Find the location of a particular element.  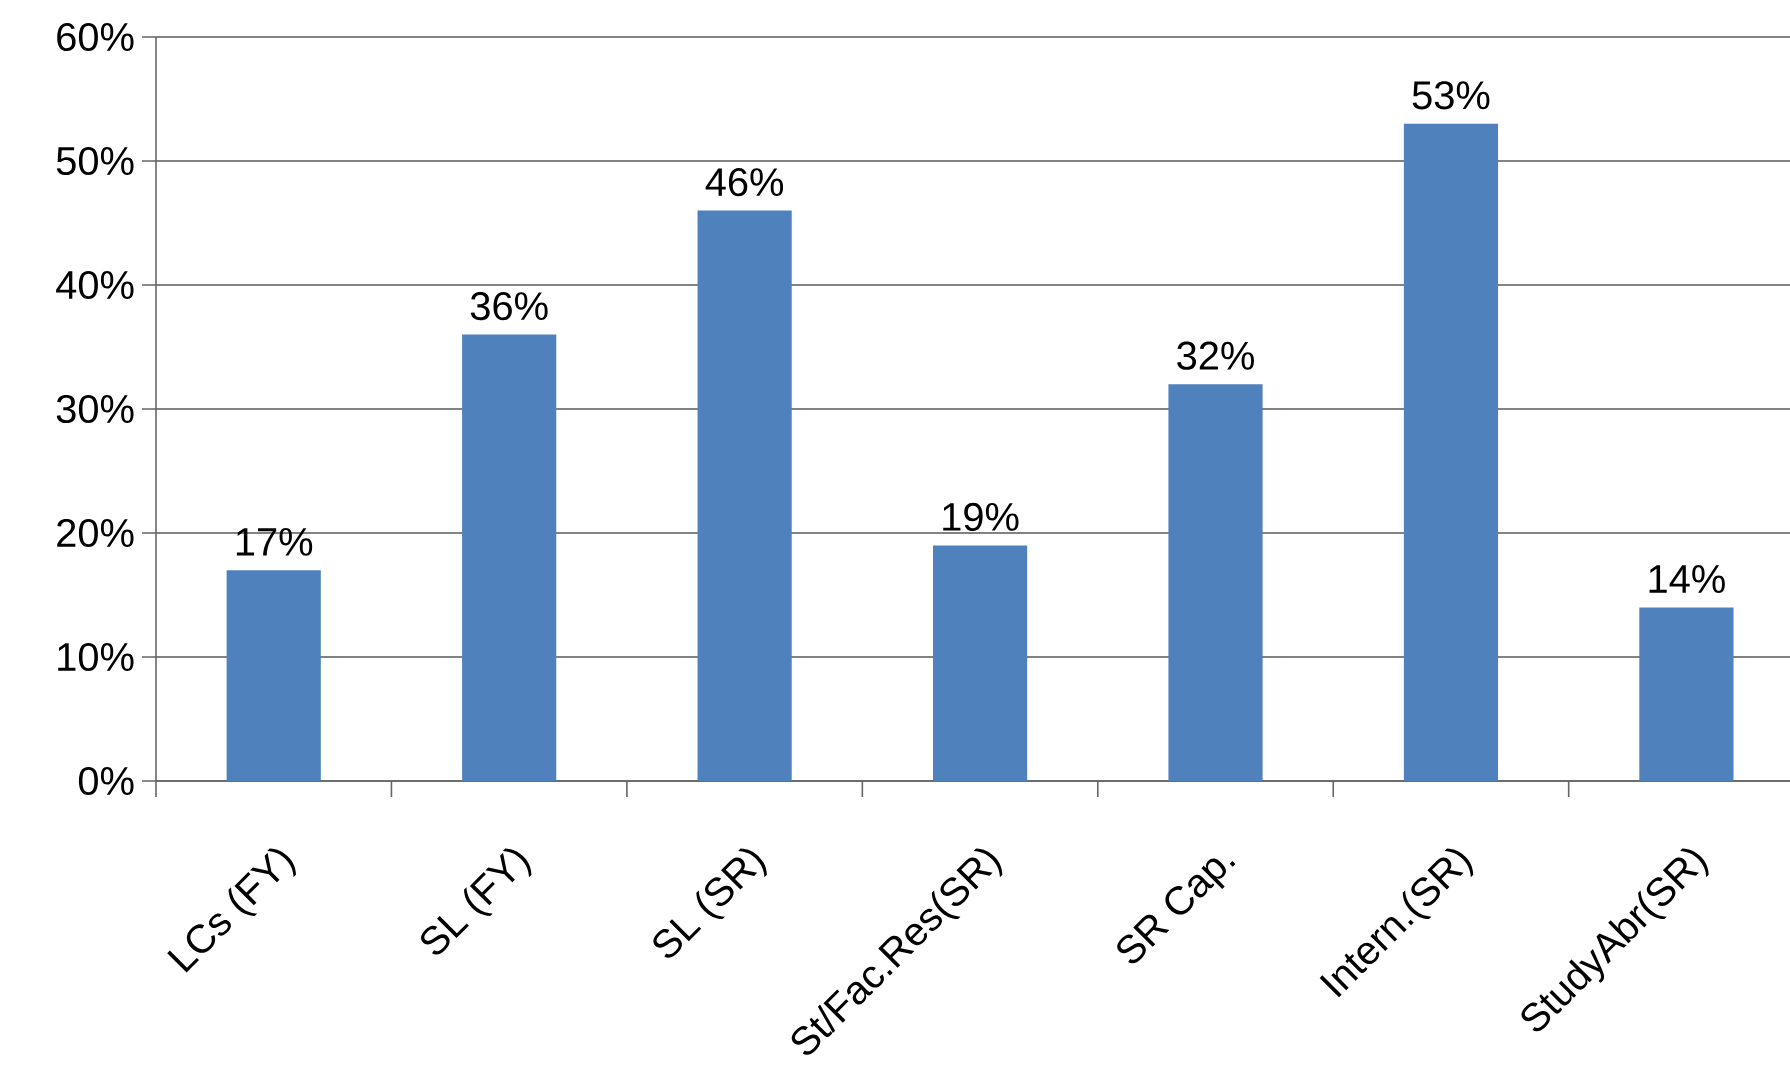

data-label: 32% is located at coordinates (1215, 355).